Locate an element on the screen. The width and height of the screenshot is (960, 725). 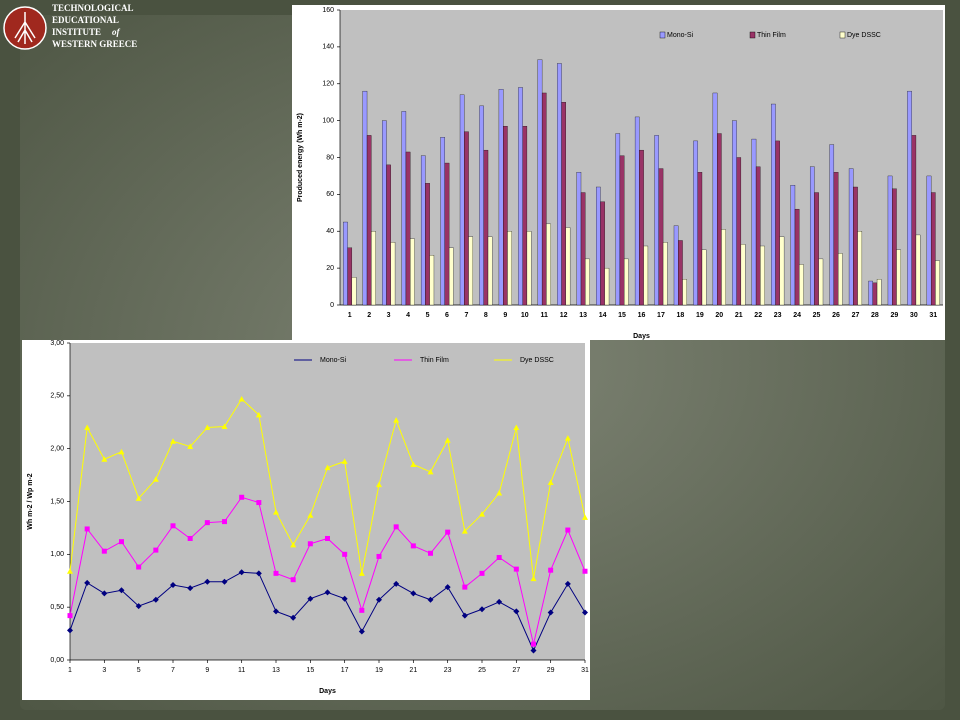
x-tick-label: 1 is located at coordinates (70, 670).